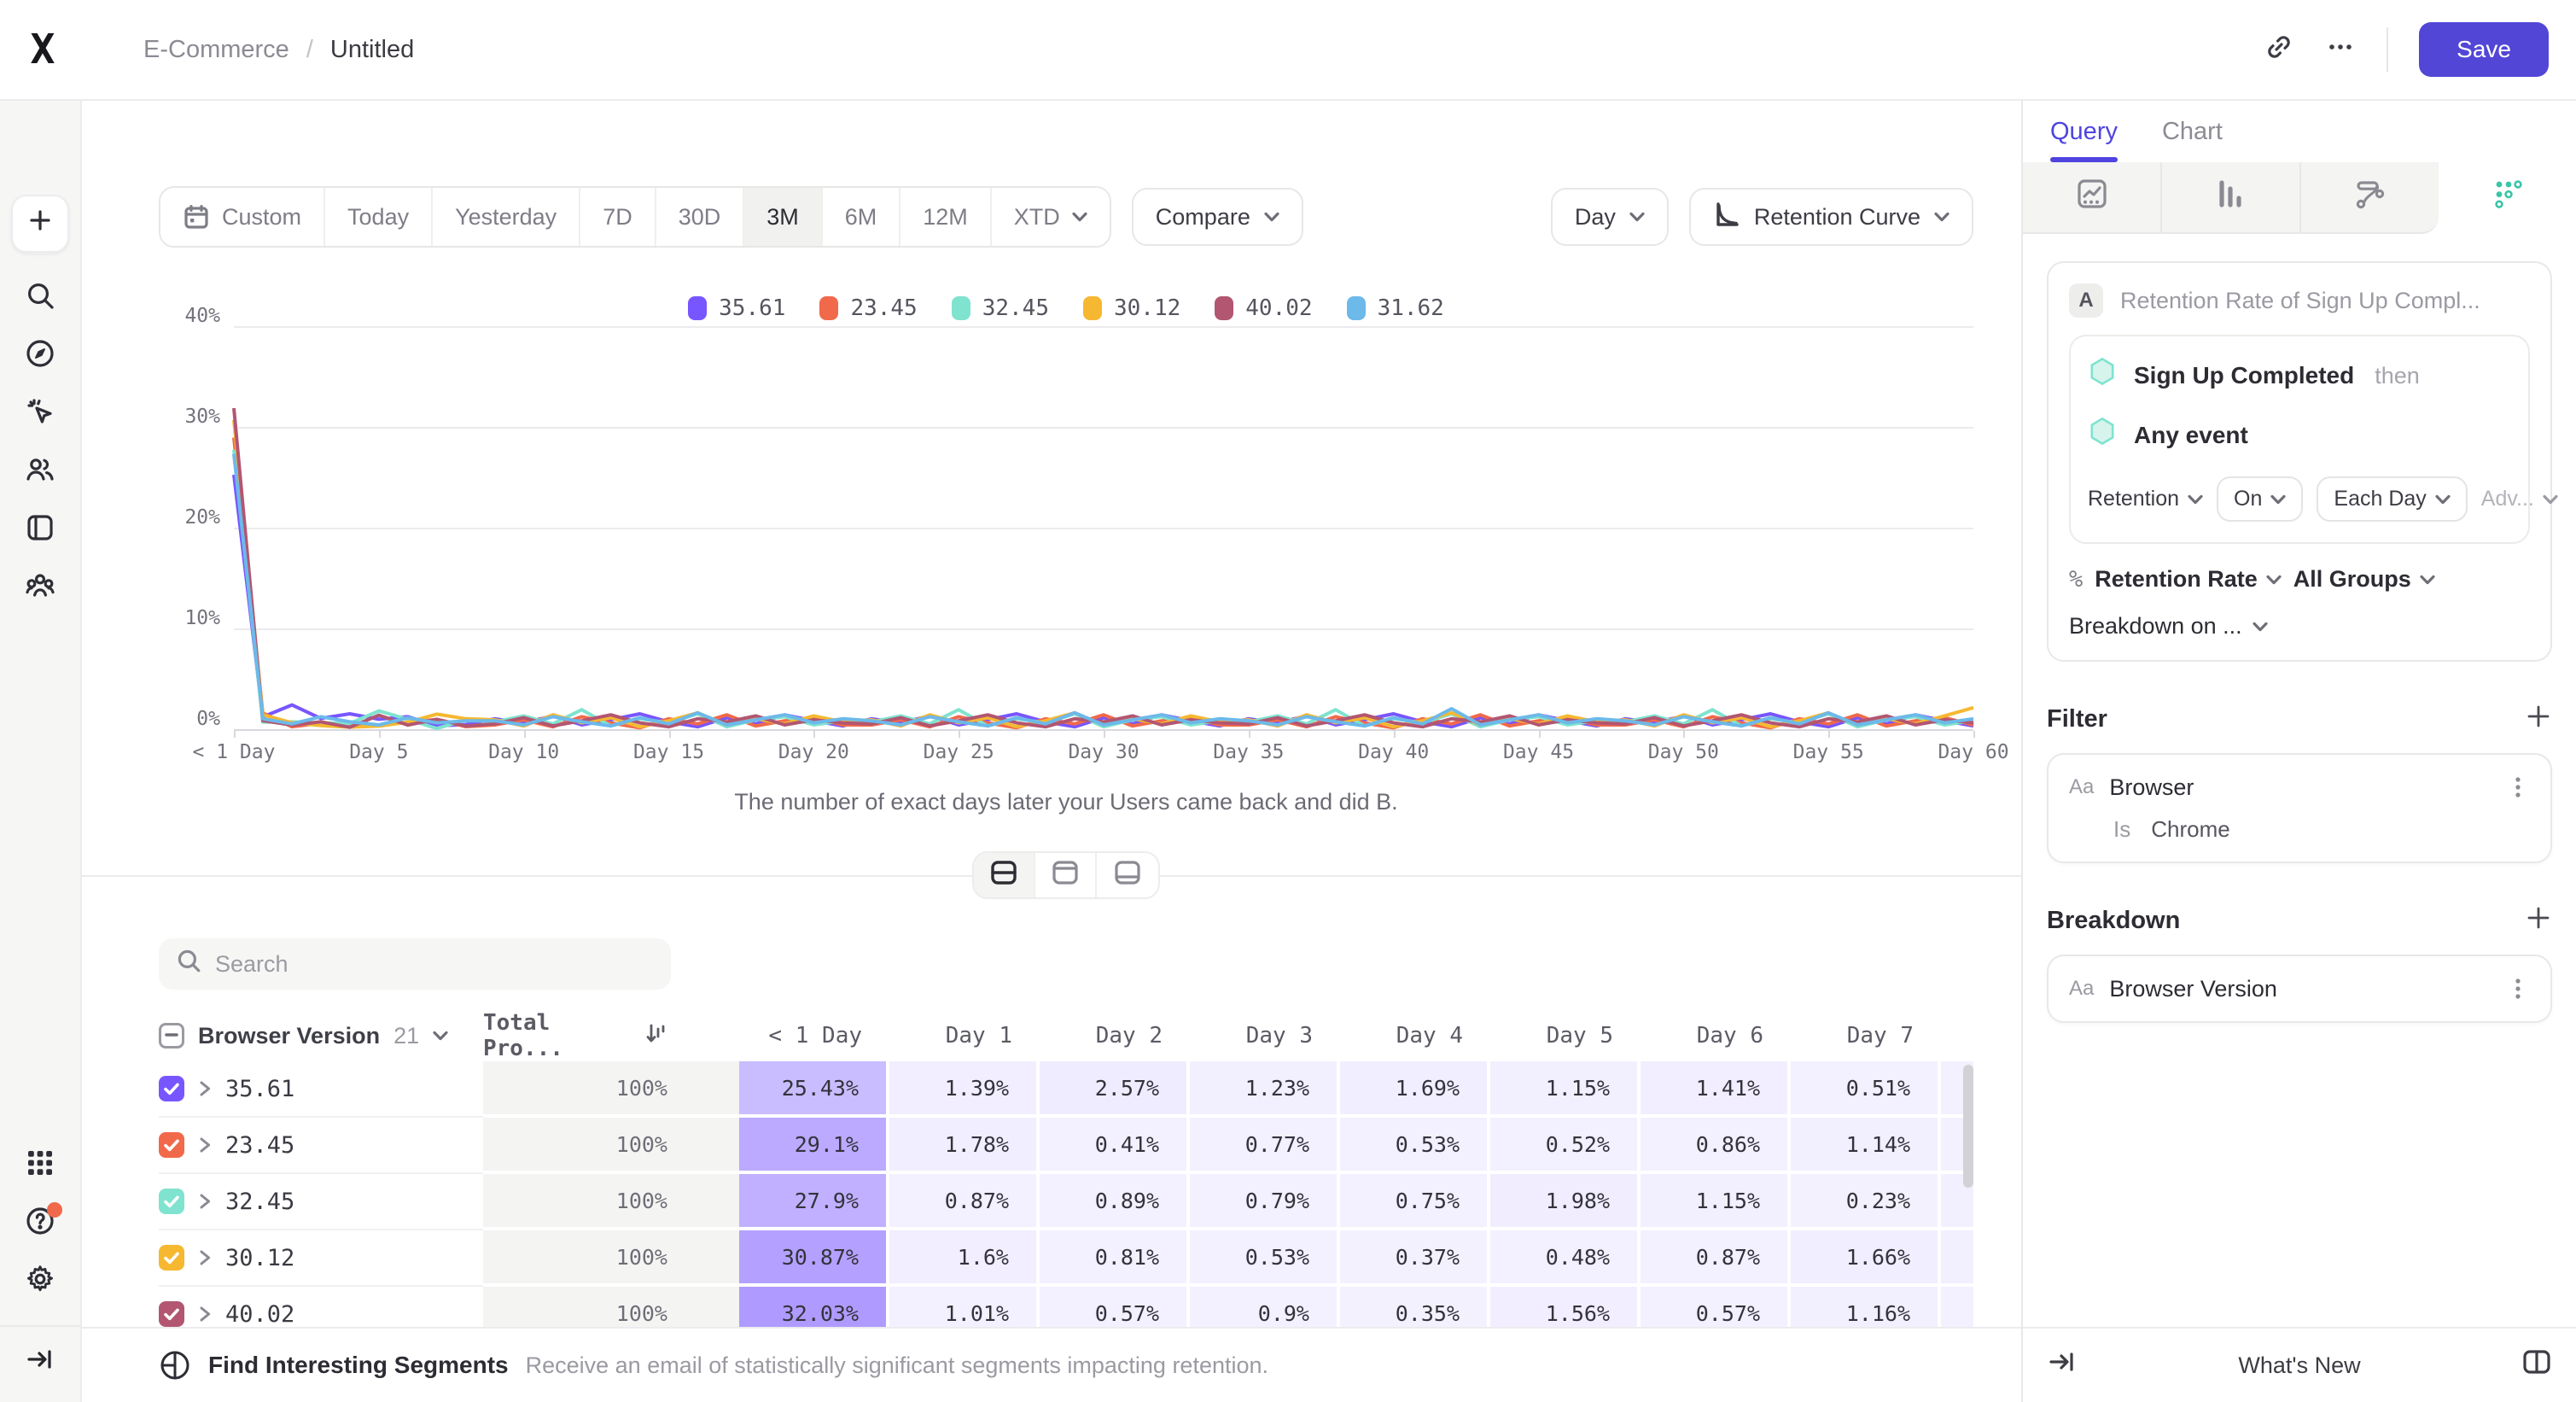  Describe the element at coordinates (1957, 1307) in the screenshot. I see `retention-cell: 0.49%` at that location.